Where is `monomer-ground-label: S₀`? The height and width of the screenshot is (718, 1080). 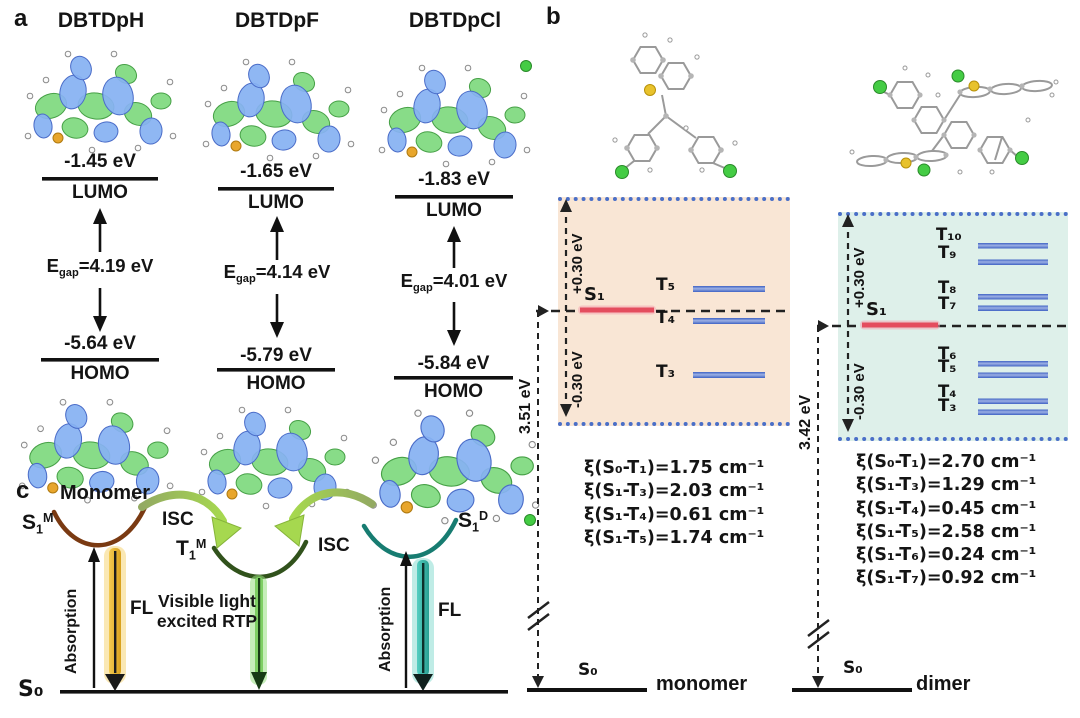
monomer-ground-label: S₀ is located at coordinates (588, 670).